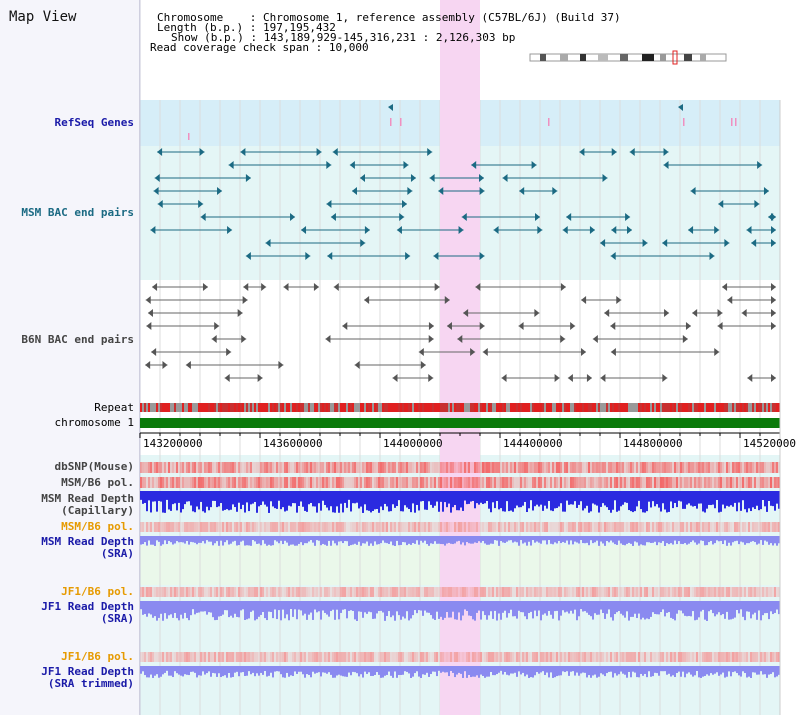 This screenshot has width=800, height=715. I want to click on axis-tick-label: 144000000, so click(413, 443).